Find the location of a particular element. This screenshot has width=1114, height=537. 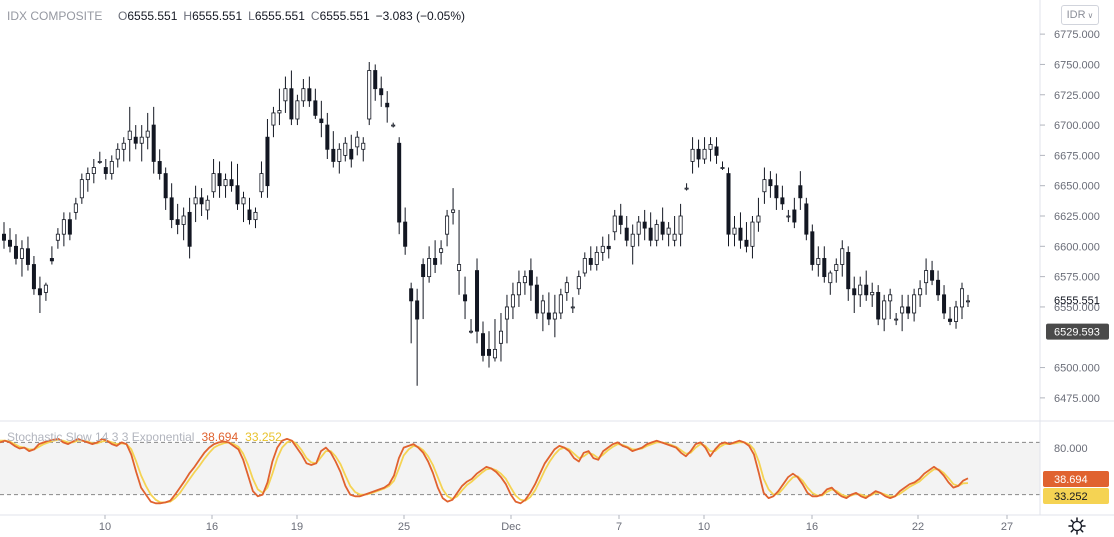

settings-gear-icon is located at coordinates (1077, 526).